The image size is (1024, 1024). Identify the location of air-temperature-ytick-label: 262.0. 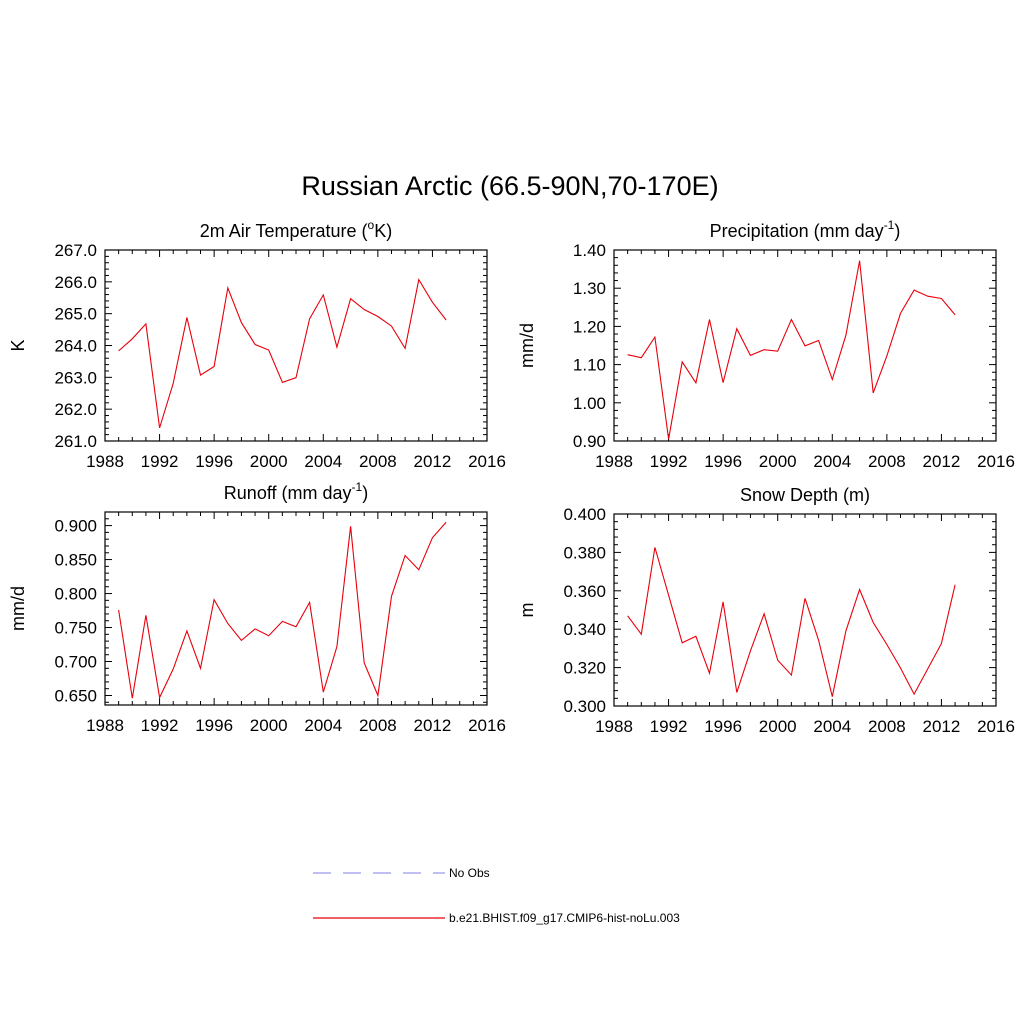
(75, 409).